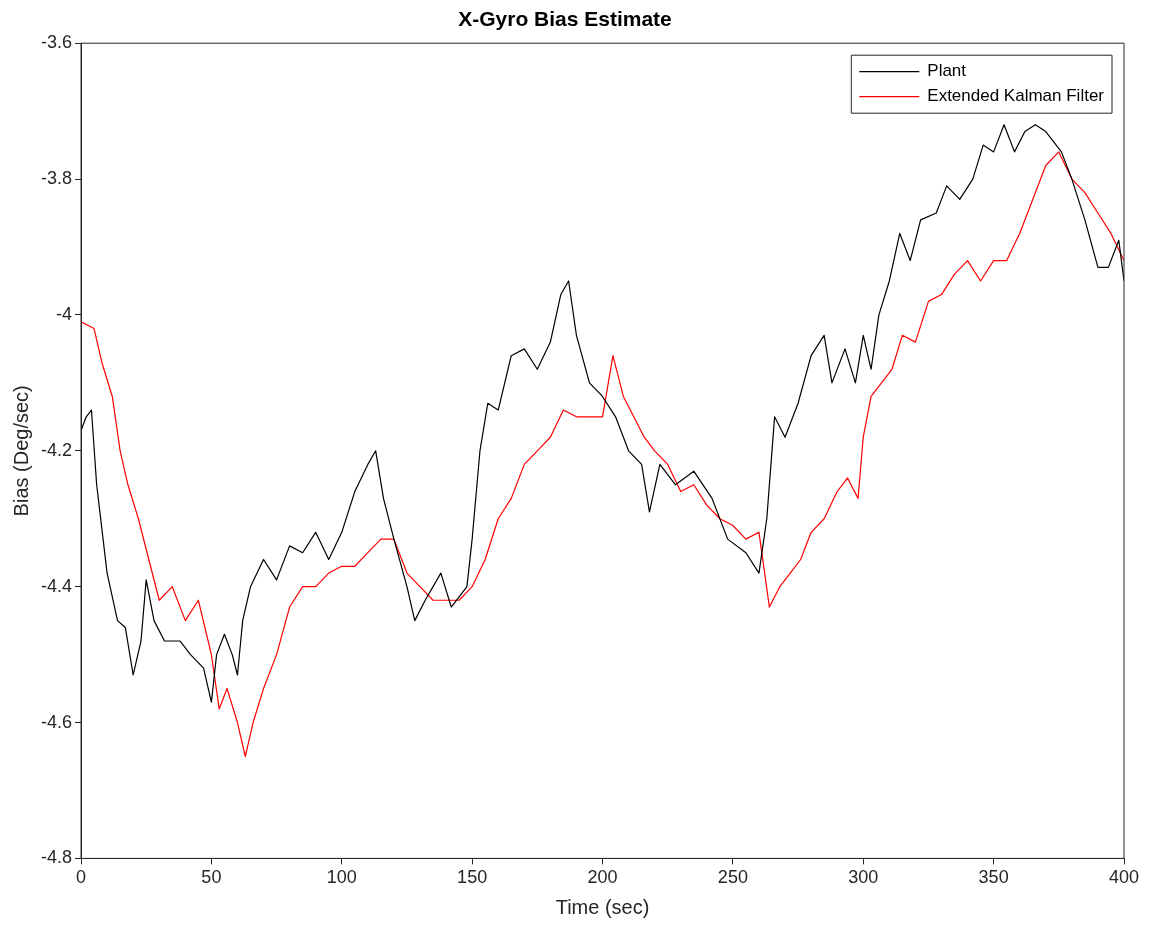  I want to click on y-tick-label: -4.4, so click(56, 585).